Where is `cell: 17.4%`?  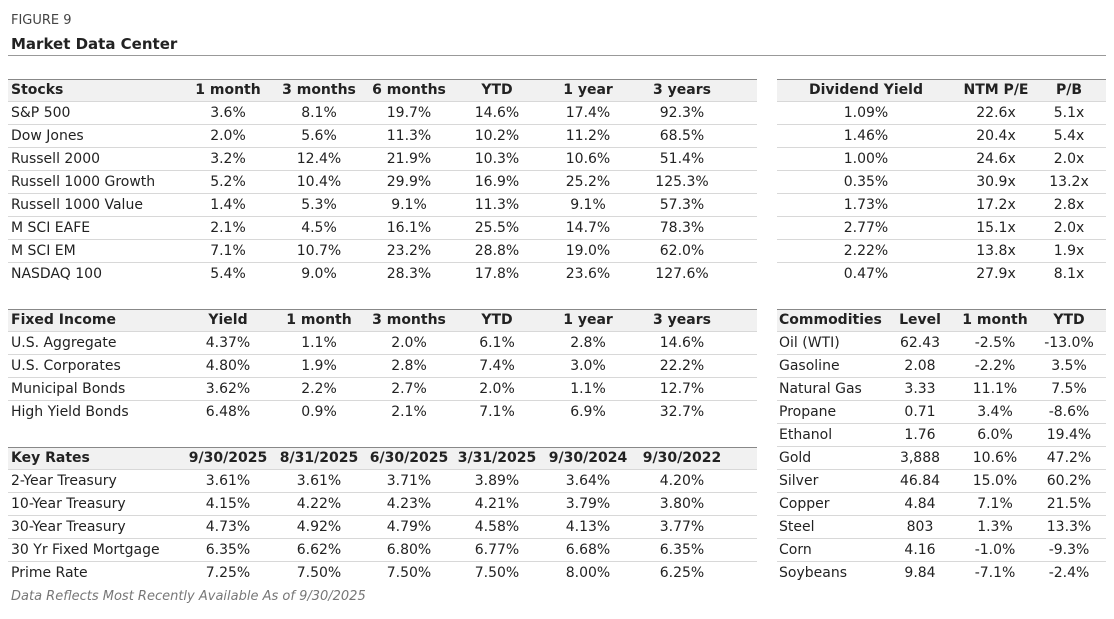 cell: 17.4% is located at coordinates (588, 113).